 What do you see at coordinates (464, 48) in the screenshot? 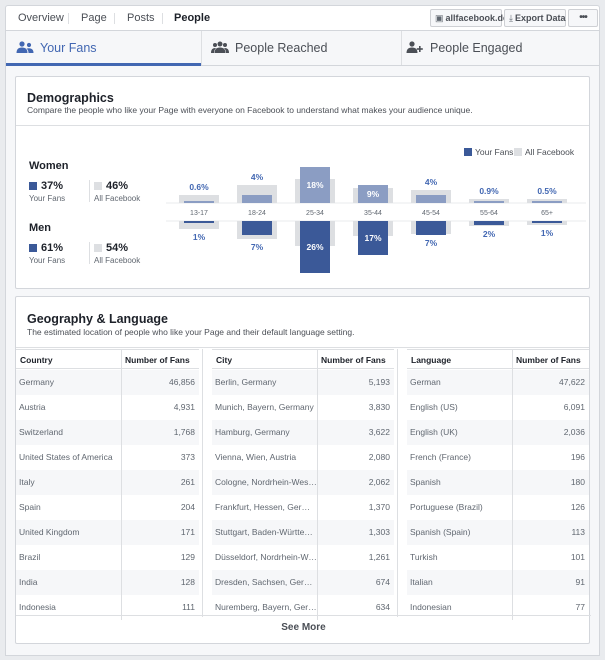
I see `tab-people-engaged: People Engaged` at bounding box center [464, 48].